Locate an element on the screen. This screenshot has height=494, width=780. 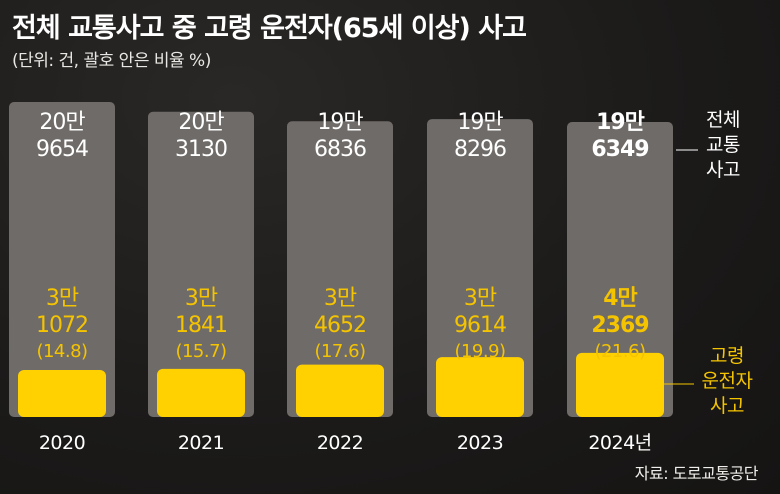
x-tick-label-2020: 2020 is located at coordinates (62, 443).